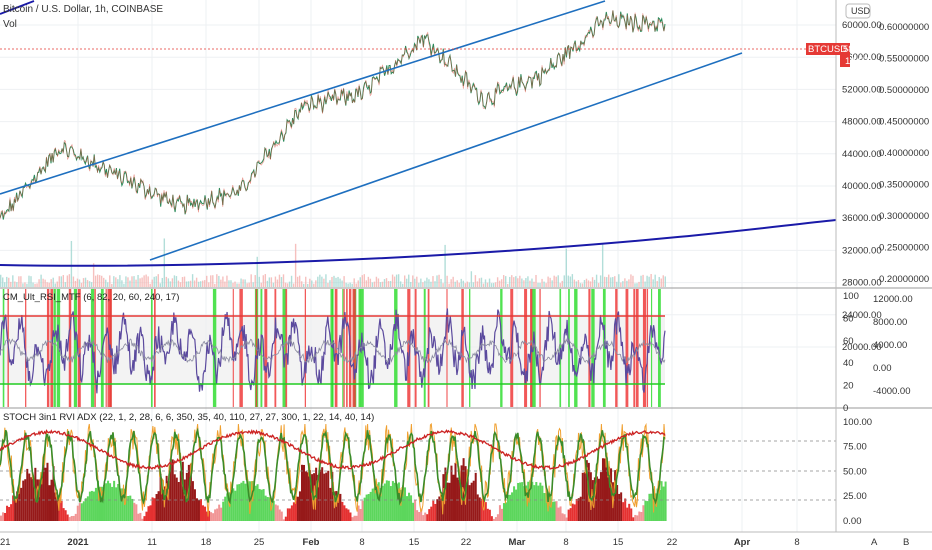 The image size is (932, 550). What do you see at coordinates (857, 472) in the screenshot?
I see `stoch-axis: 100.00 75.00 50.00 25.00 0.00` at bounding box center [857, 472].